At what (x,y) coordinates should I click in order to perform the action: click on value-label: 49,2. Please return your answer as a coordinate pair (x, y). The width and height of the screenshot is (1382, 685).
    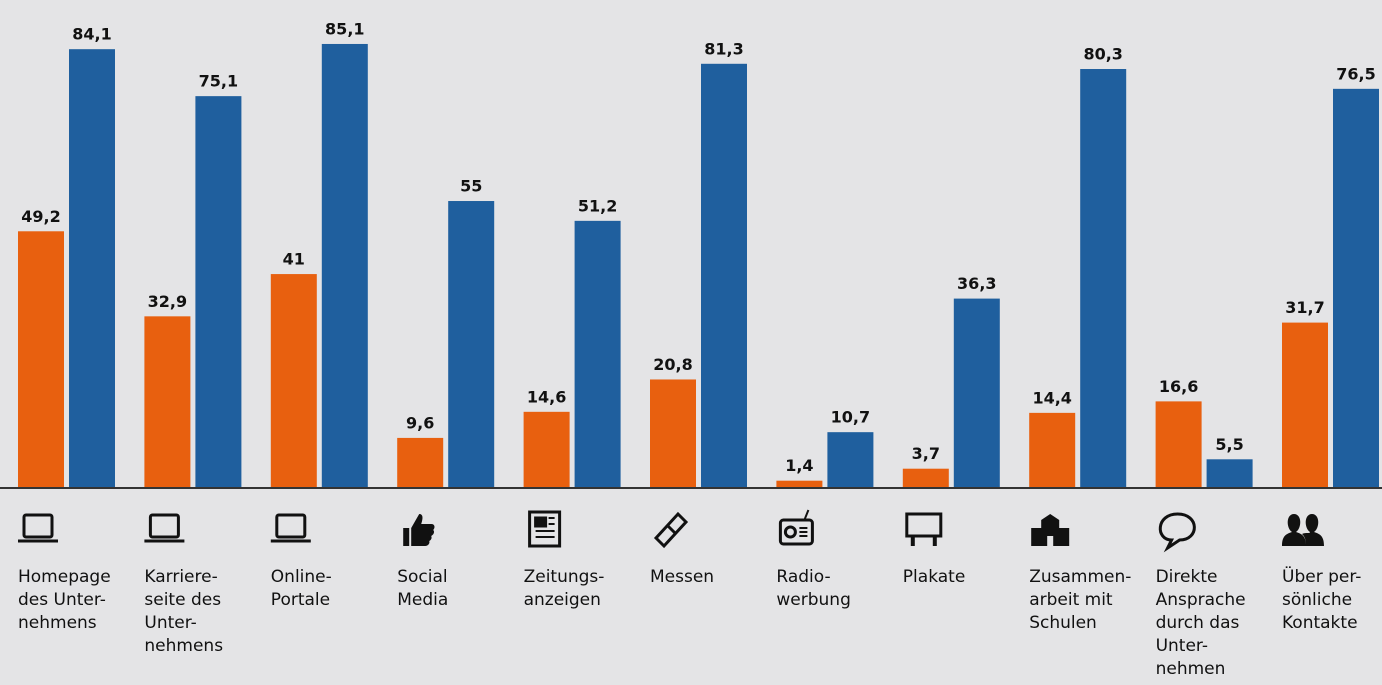
    Looking at the image, I should click on (40, 216).